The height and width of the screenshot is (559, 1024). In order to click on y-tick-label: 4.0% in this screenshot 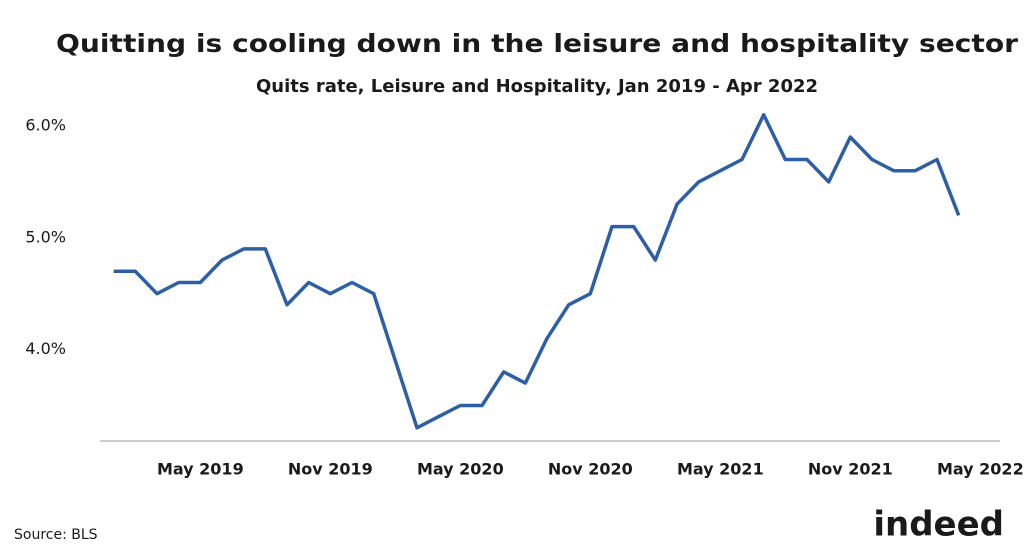, I will do `click(45, 348)`.